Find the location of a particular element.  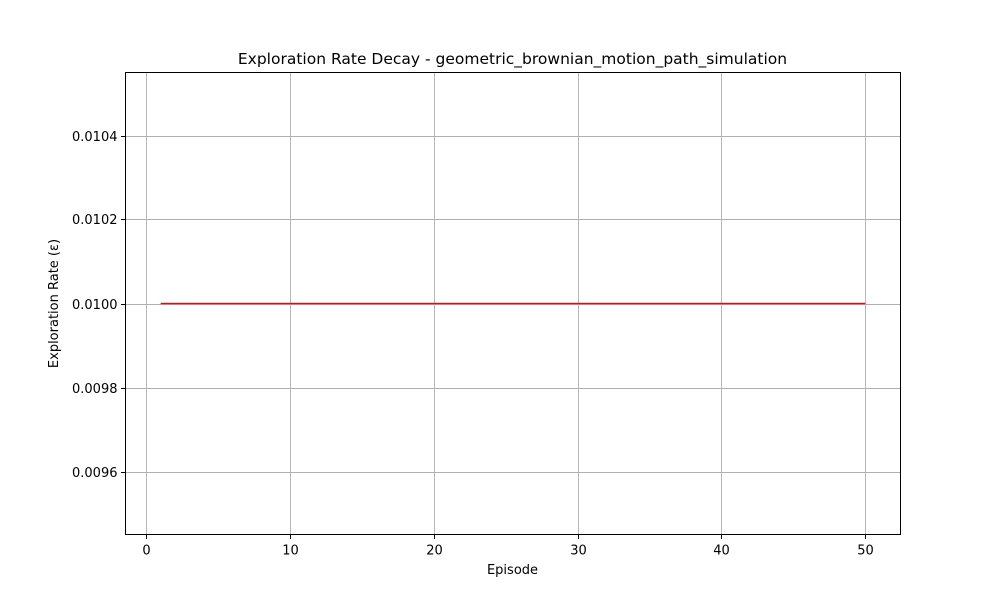

y-axis-label: Exploration Rate (ε) is located at coordinates (54, 303).